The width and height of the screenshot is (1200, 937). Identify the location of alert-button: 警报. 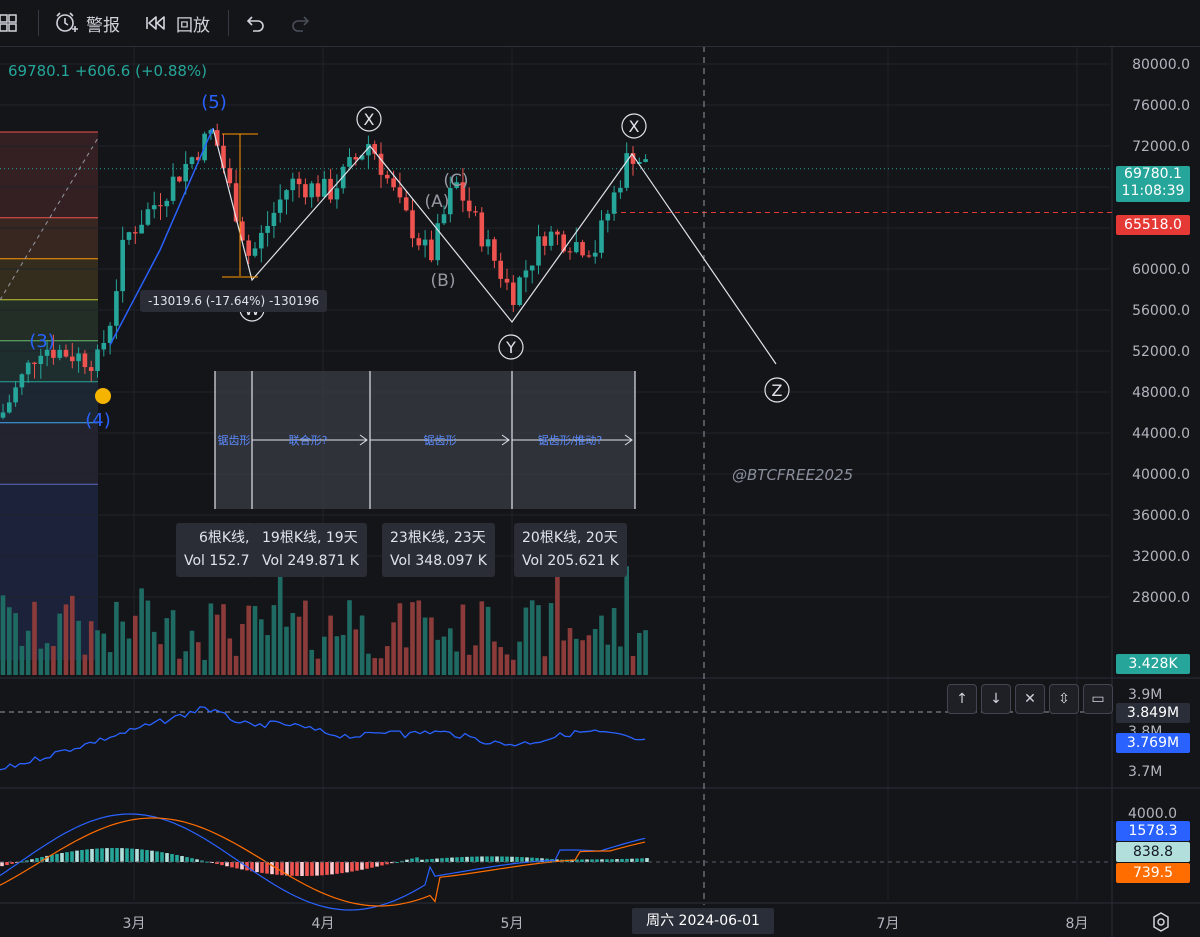
(87, 23).